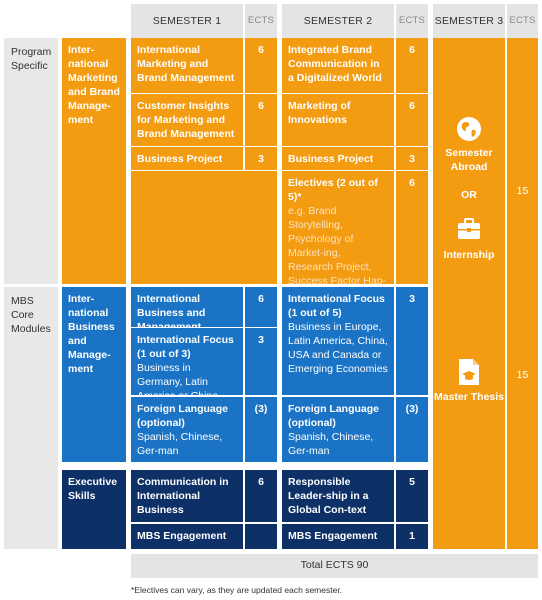  Describe the element at coordinates (469, 255) in the screenshot. I see `internship-label: Internship` at that location.